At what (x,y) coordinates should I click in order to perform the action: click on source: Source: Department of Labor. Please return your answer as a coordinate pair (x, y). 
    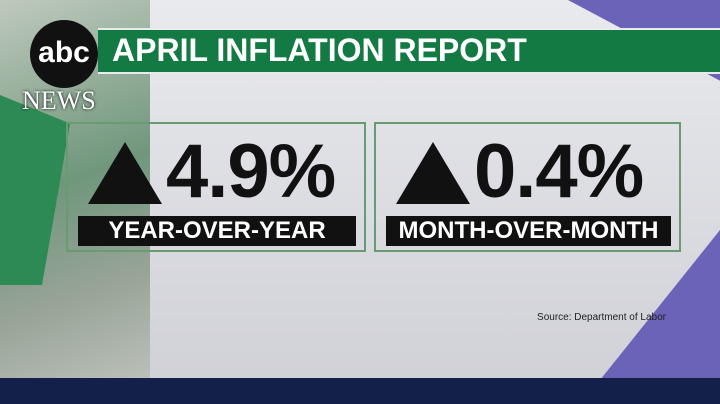
    Looking at the image, I should click on (601, 317).